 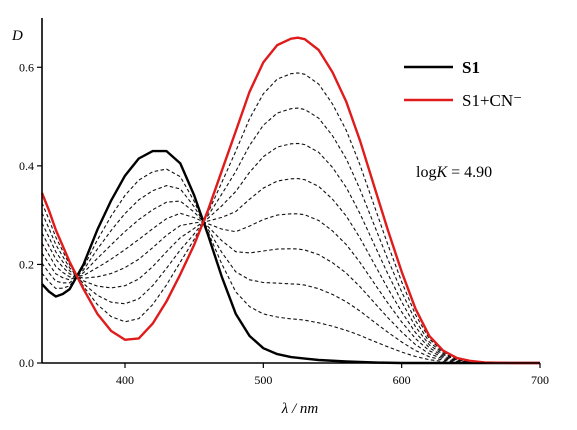 What do you see at coordinates (441, 172) in the screenshot?
I see `annotation-italic: K` at bounding box center [441, 172].